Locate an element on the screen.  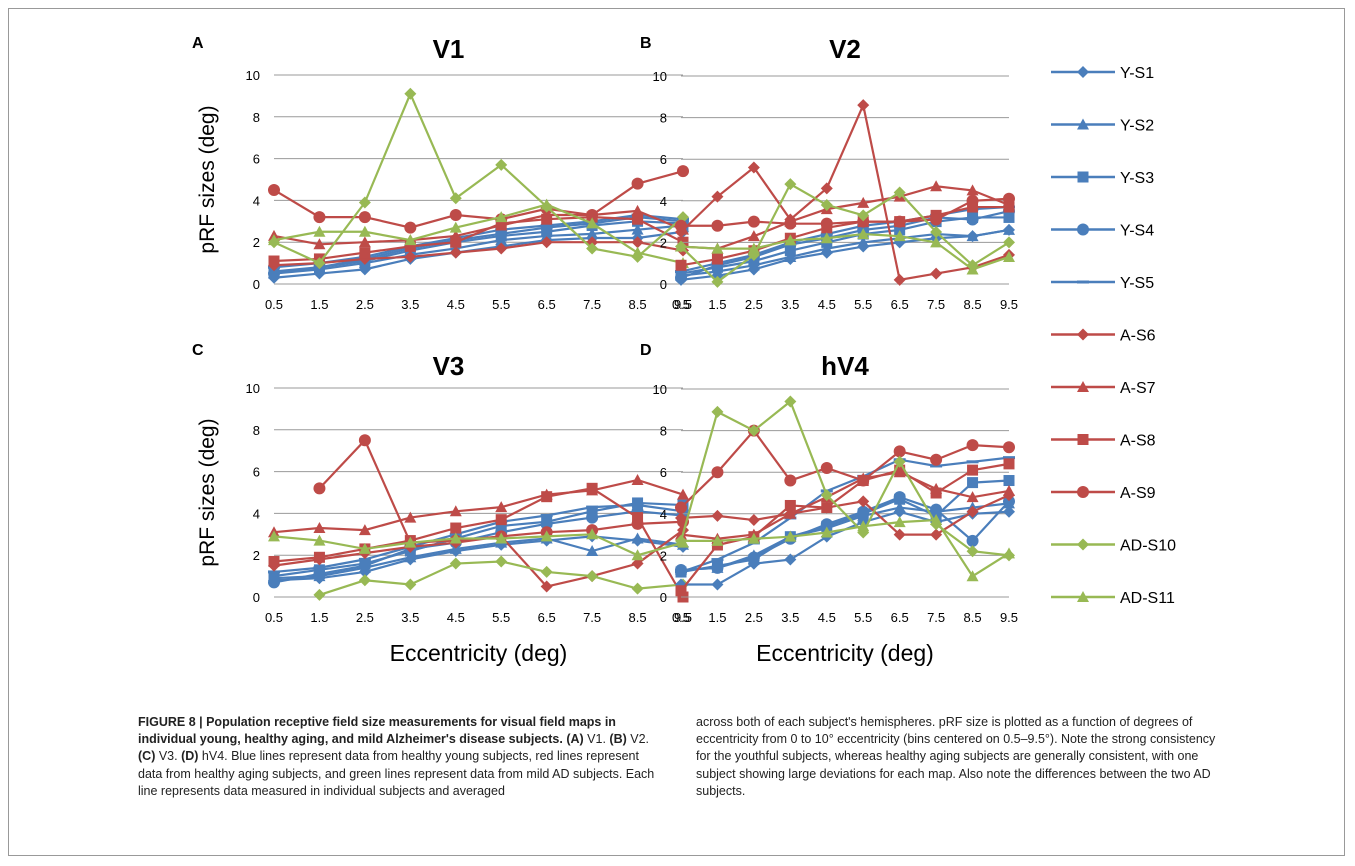
legend-label: Y-S1 is located at coordinates (1137, 73).